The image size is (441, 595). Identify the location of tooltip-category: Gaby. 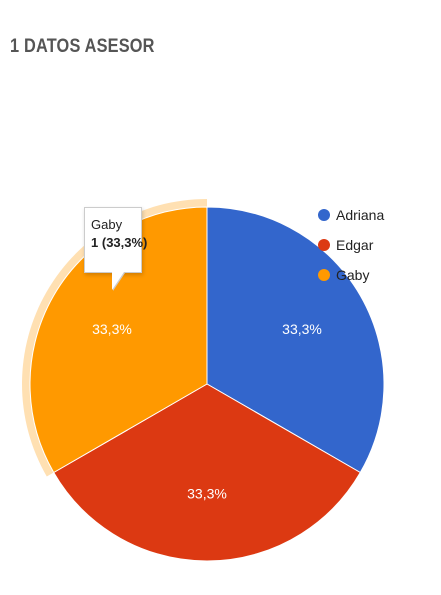
(107, 224).